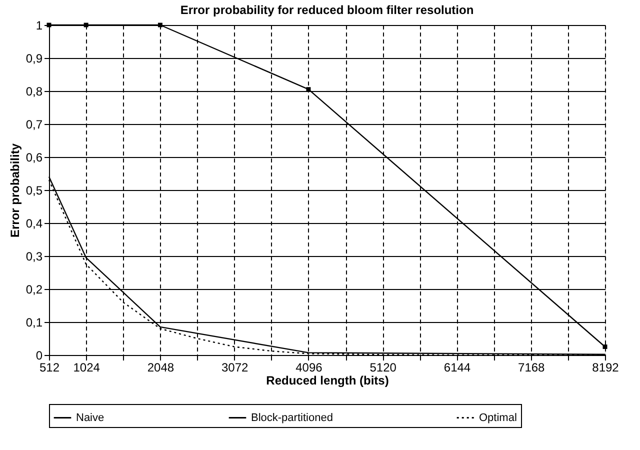 This screenshot has width=640, height=450. What do you see at coordinates (34, 289) in the screenshot?
I see `y-tick-label: 0,2` at bounding box center [34, 289].